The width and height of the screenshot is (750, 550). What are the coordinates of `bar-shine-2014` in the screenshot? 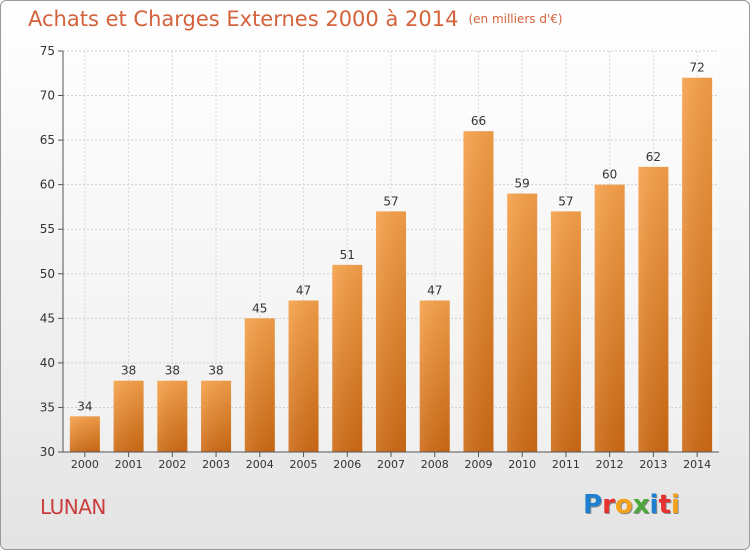 It's located at (697, 264).